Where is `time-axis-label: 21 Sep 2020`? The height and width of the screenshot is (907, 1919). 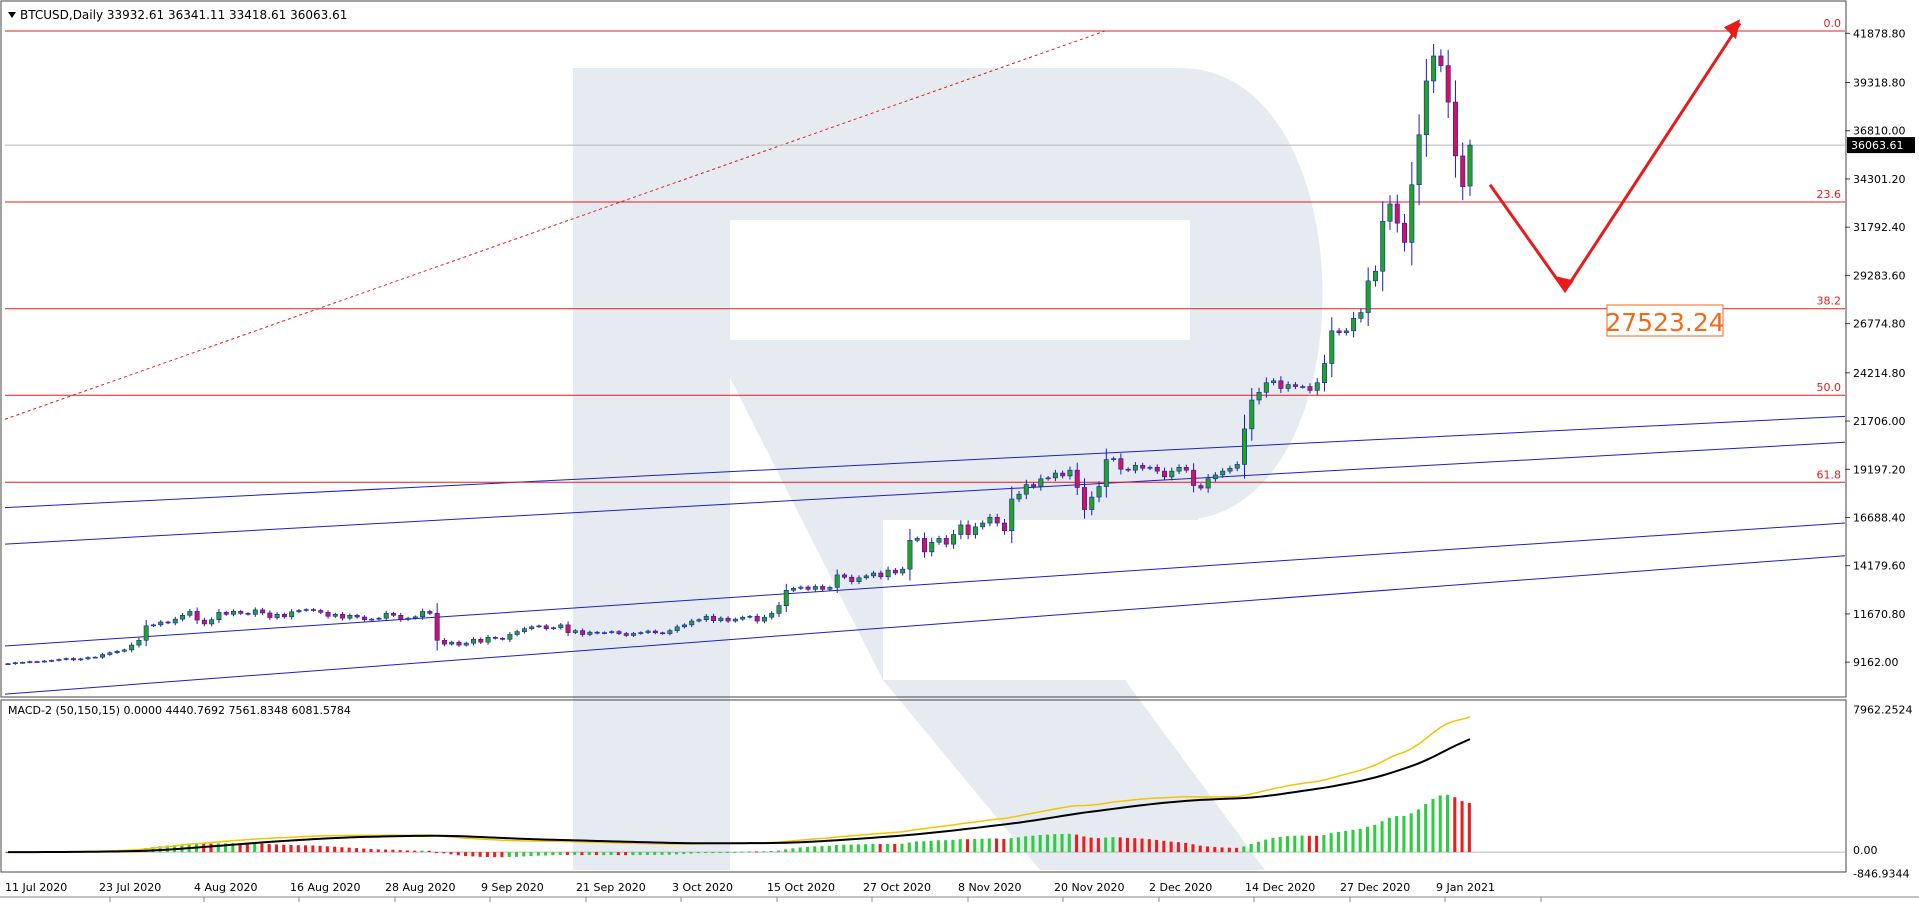 time-axis-label: 21 Sep 2020 is located at coordinates (611, 887).